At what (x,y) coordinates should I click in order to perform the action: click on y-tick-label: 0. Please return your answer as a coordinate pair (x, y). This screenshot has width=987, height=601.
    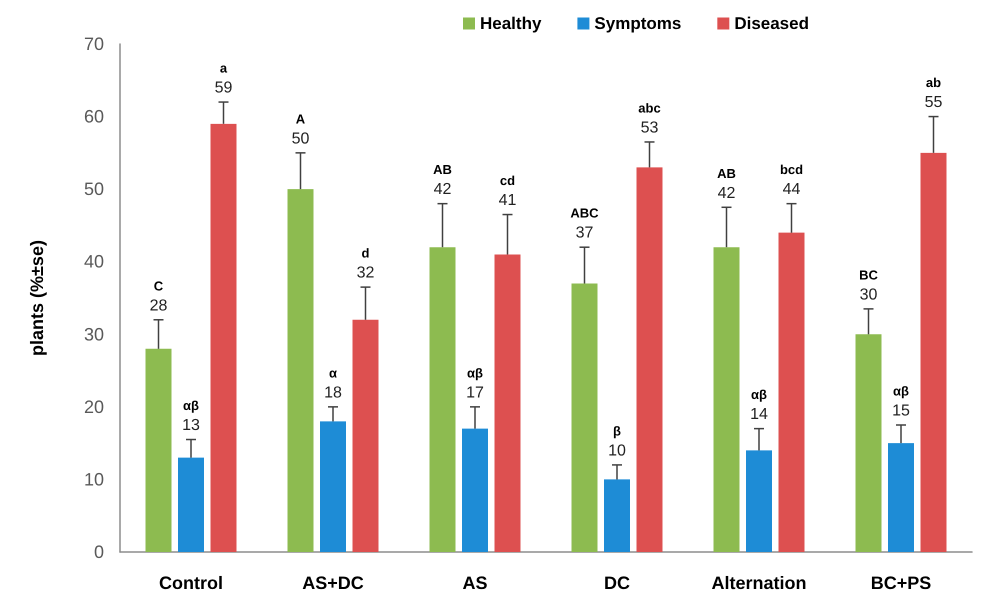
    Looking at the image, I should click on (99, 552).